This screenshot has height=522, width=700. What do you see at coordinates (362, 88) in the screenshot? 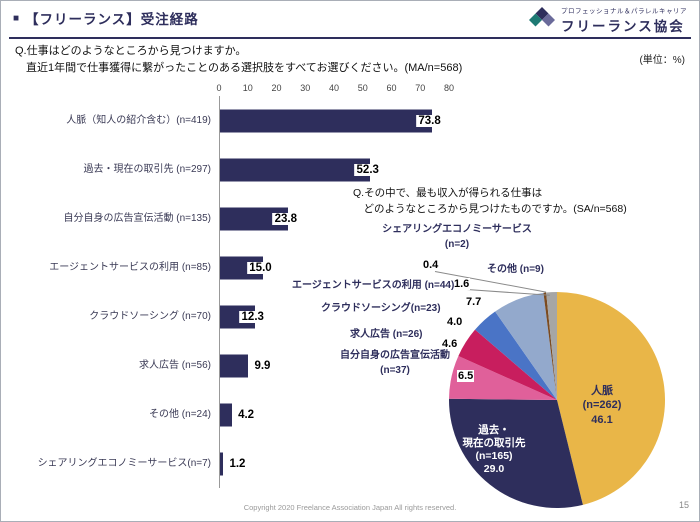
I see `x-axis-tick: 50` at bounding box center [362, 88].